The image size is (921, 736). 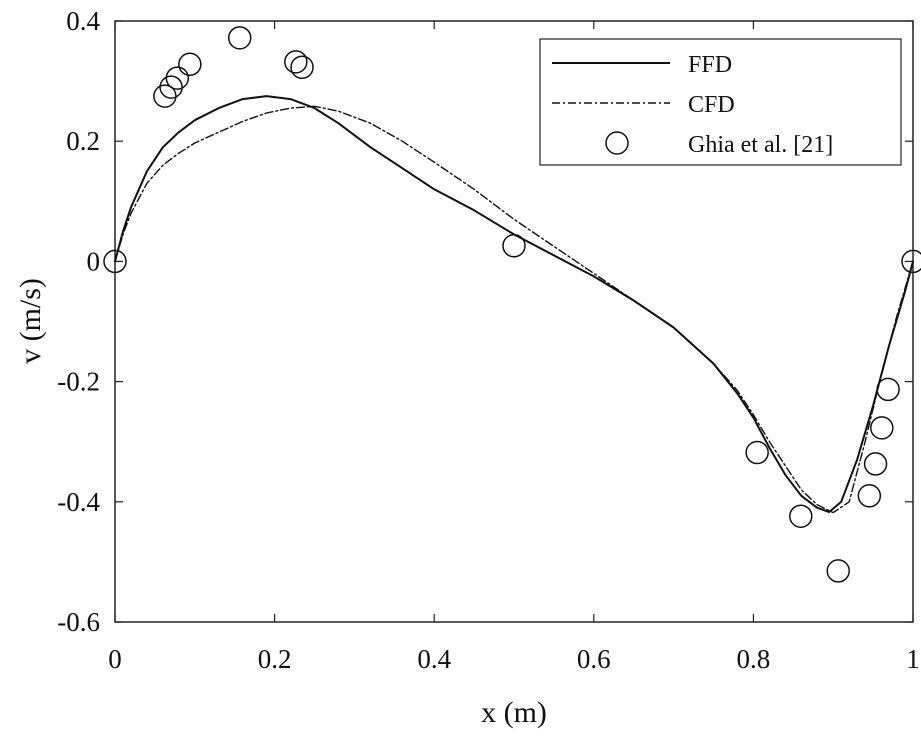 What do you see at coordinates (754, 659) in the screenshot?
I see `x-tick-label: 0.8` at bounding box center [754, 659].